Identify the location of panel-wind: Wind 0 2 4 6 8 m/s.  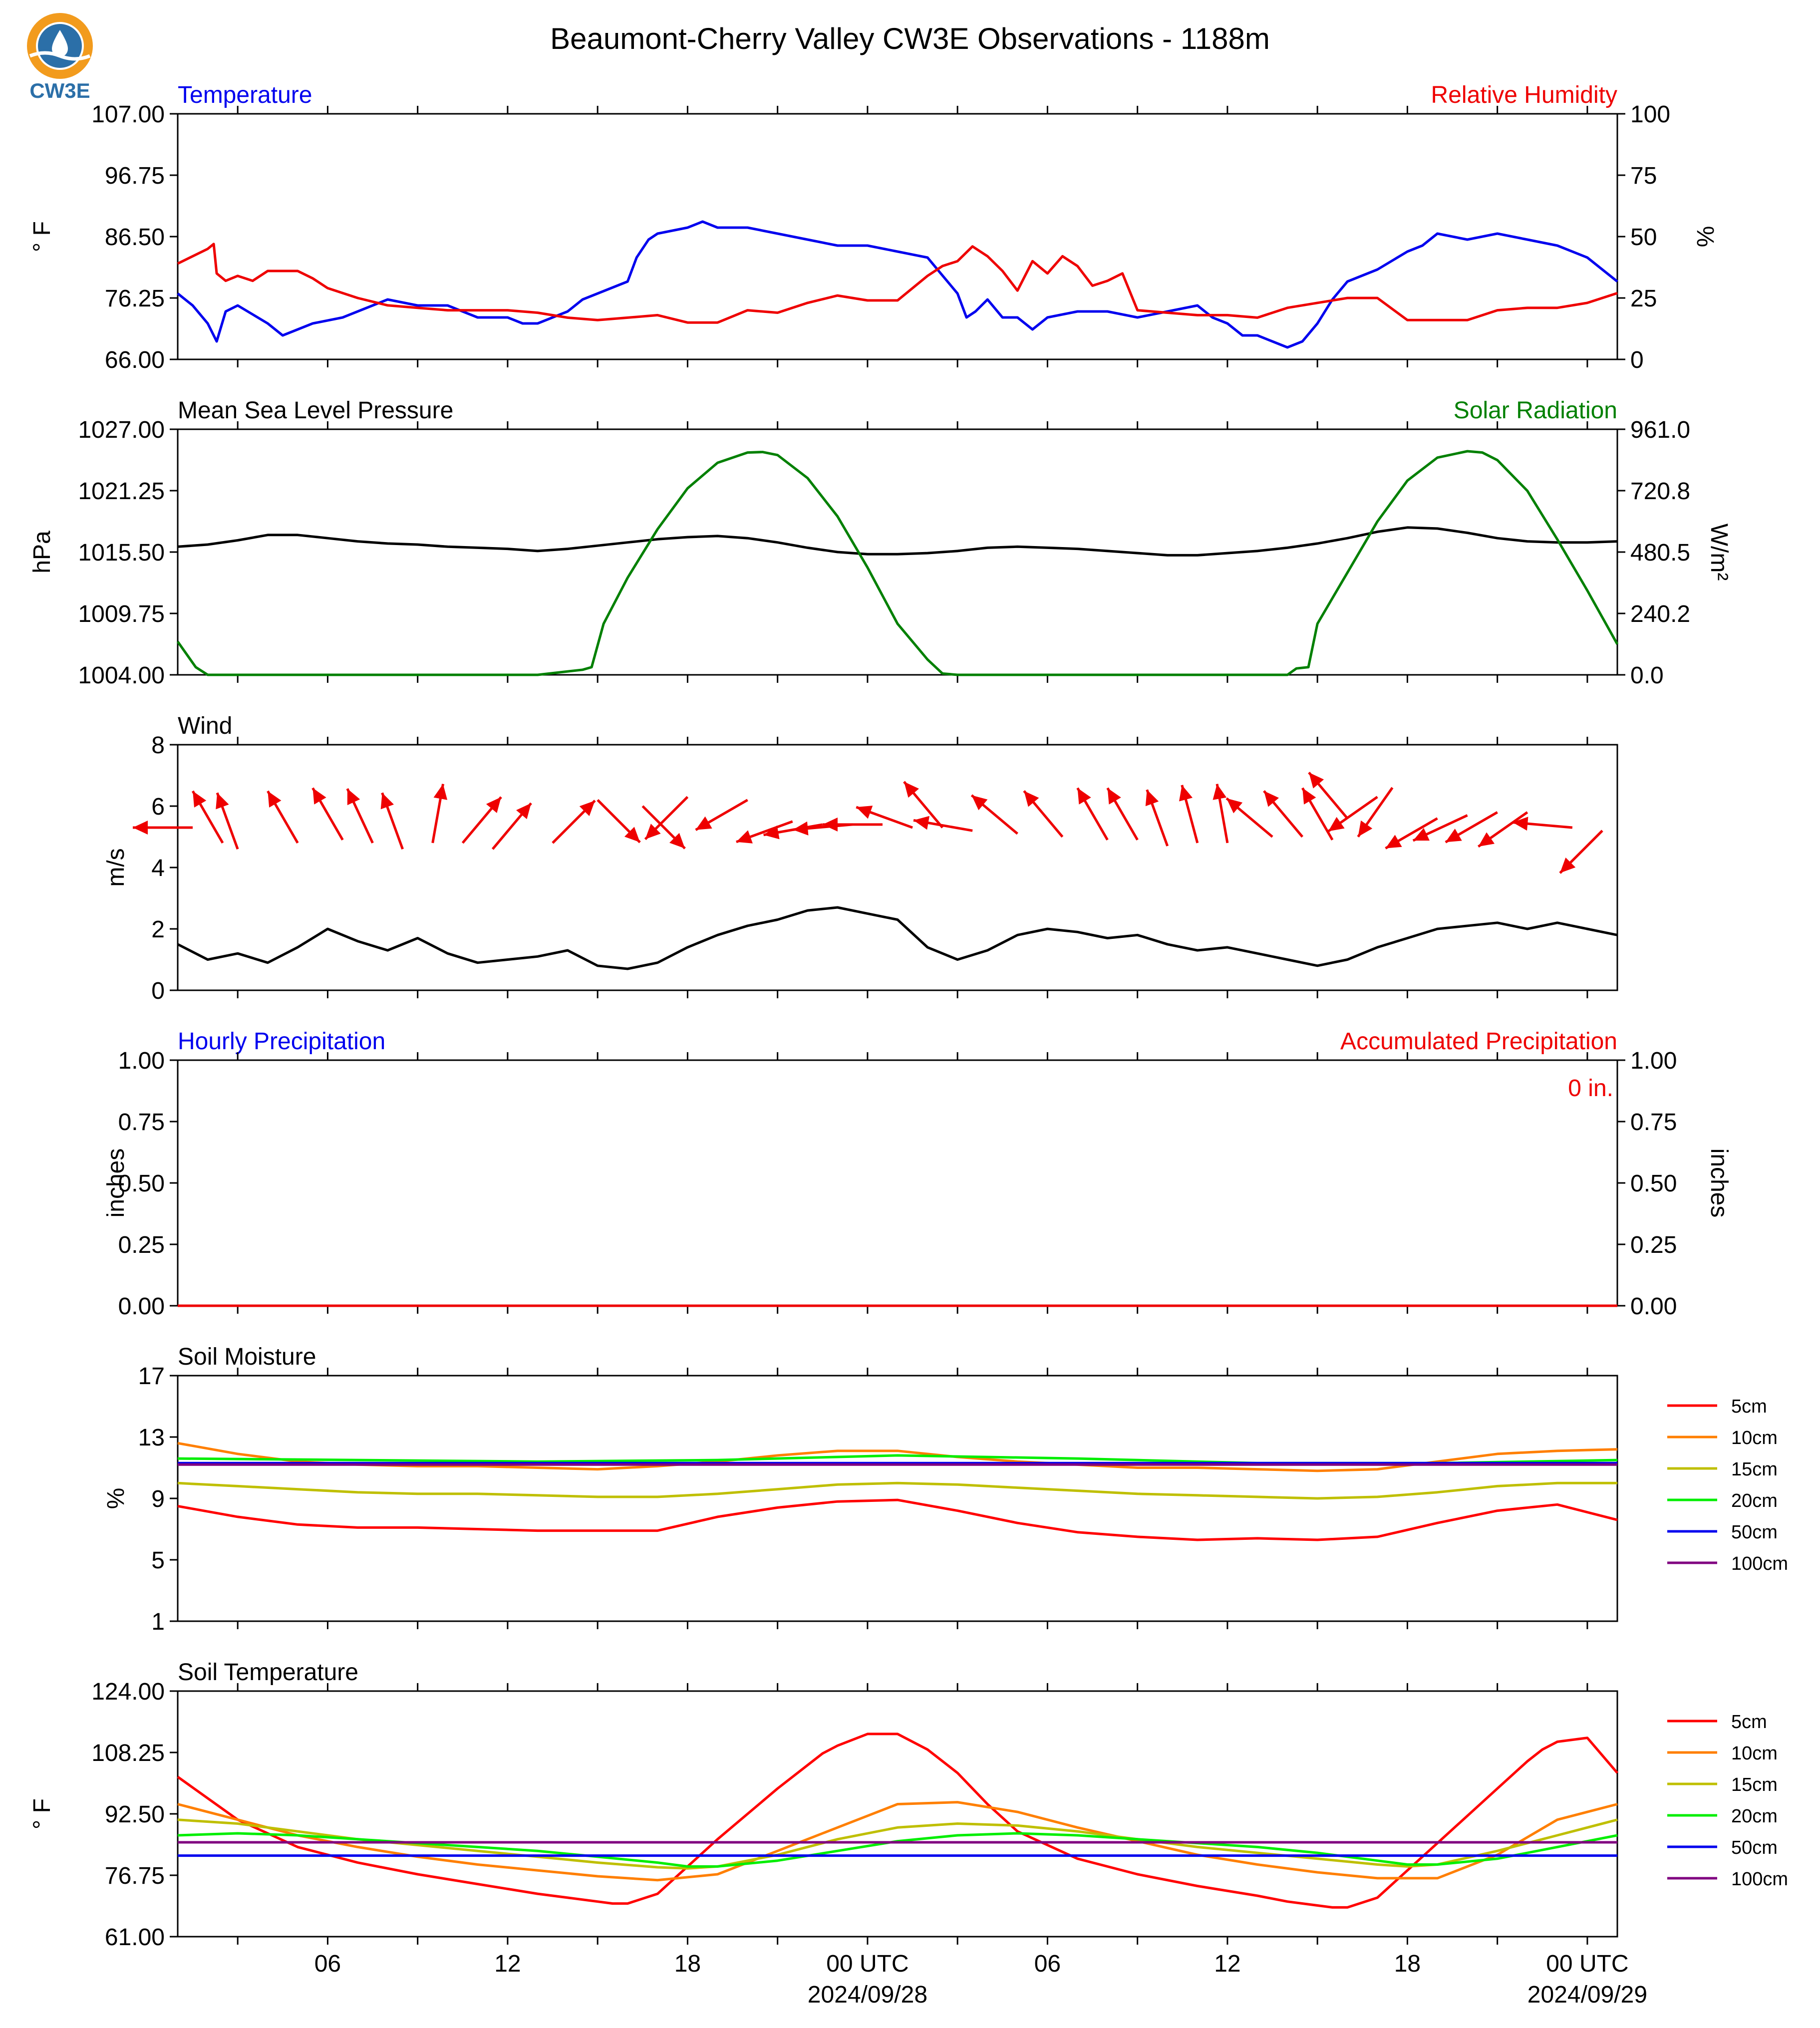
(860, 858).